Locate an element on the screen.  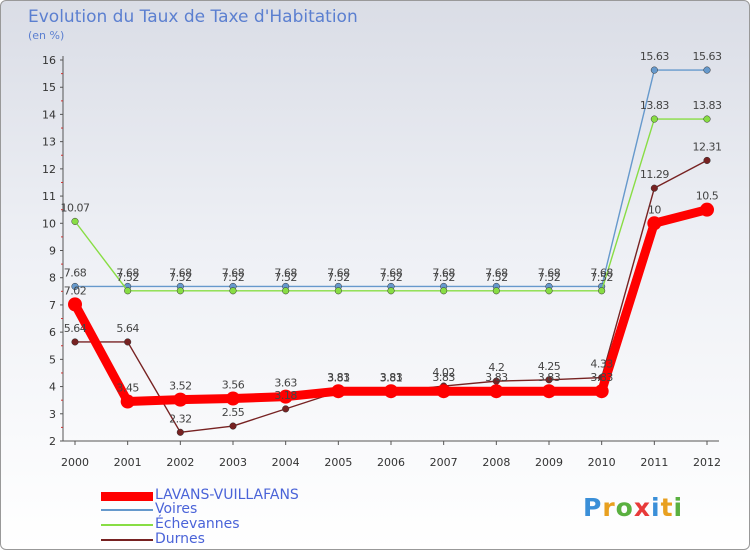
data-label: 12.31 is located at coordinates (707, 146).